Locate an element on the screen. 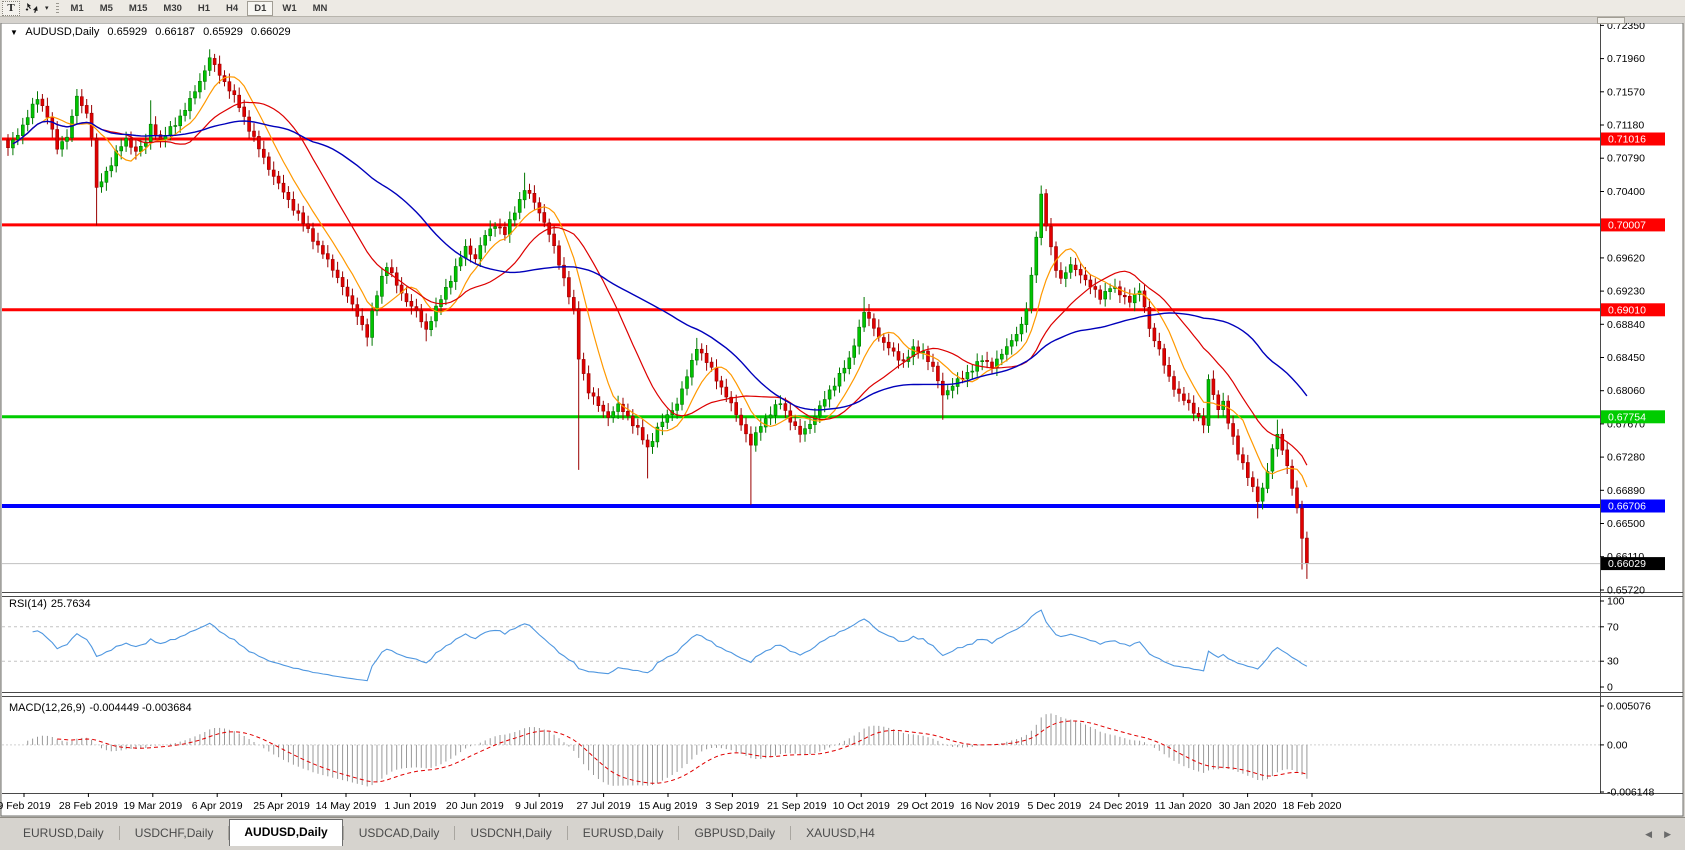 Image resolution: width=1685 pixels, height=850 pixels. macd-pane-label: MACD(12,26,9) -0.004449 -0.003684 is located at coordinates (102, 708).